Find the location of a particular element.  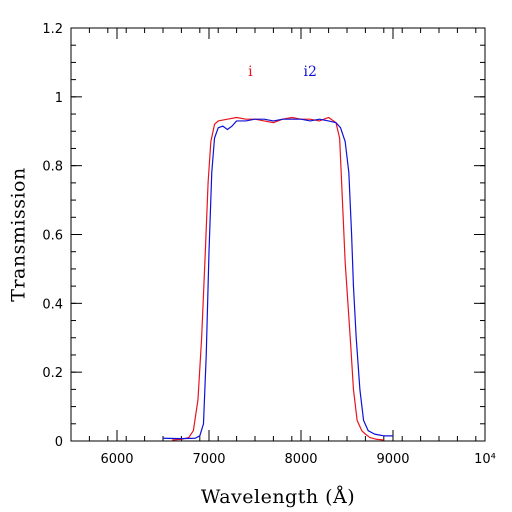

y-tick-label: 0.8 is located at coordinates (52, 167).